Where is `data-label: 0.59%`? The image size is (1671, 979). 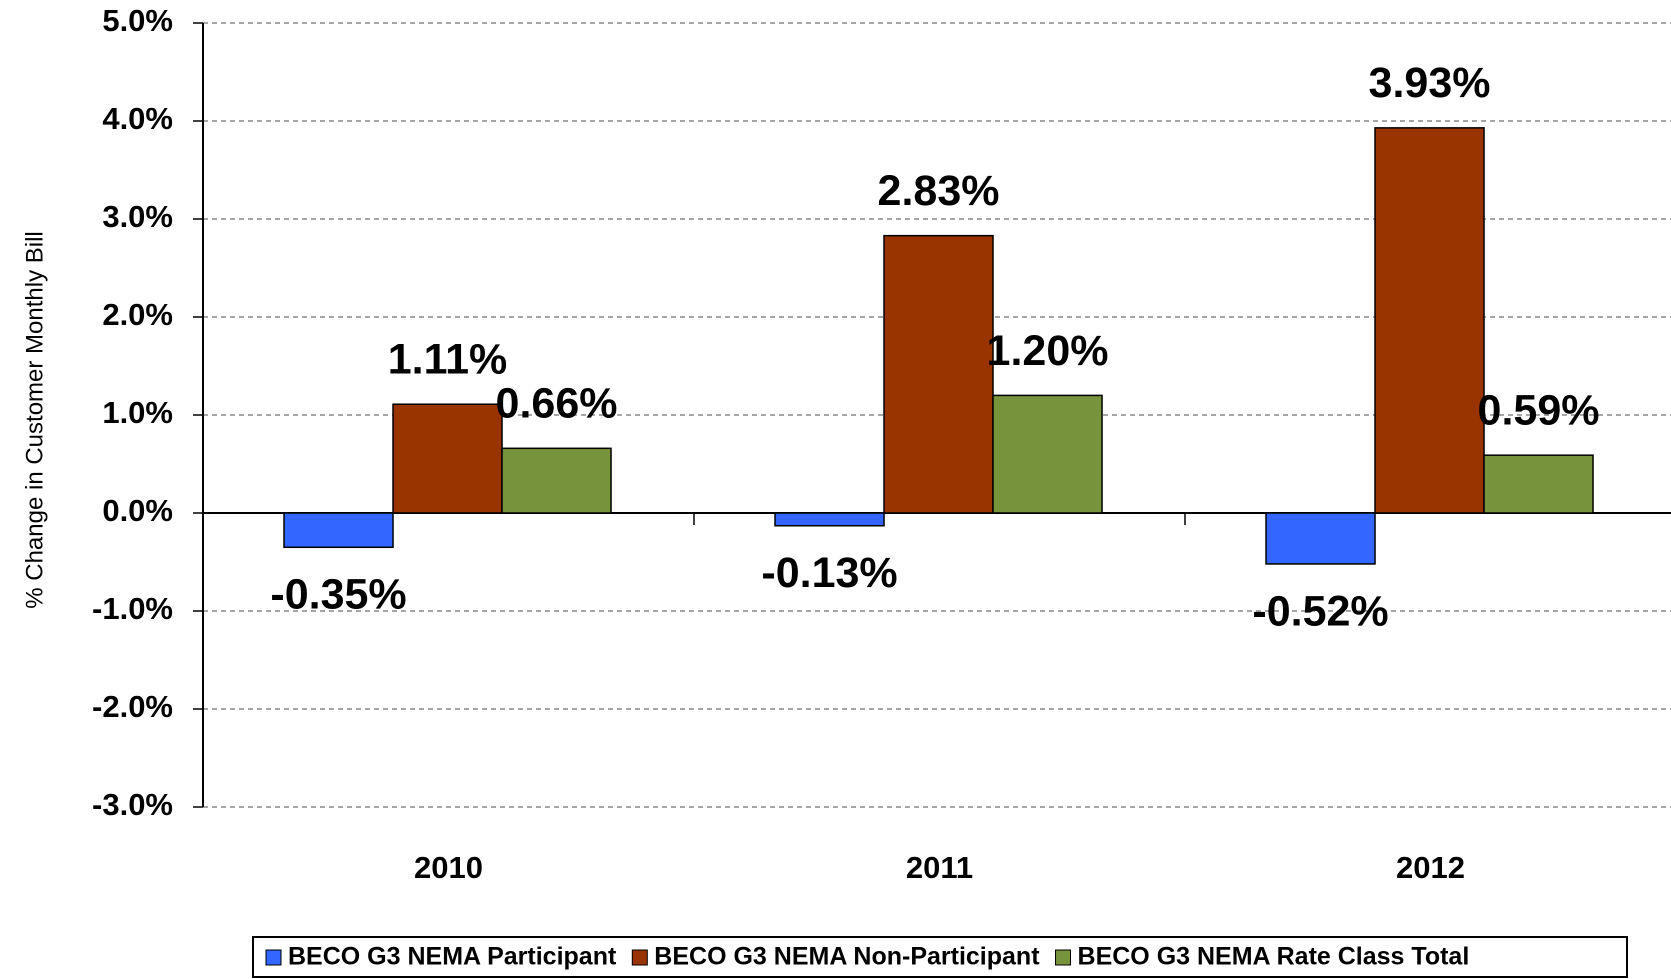
data-label: 0.59% is located at coordinates (1539, 411).